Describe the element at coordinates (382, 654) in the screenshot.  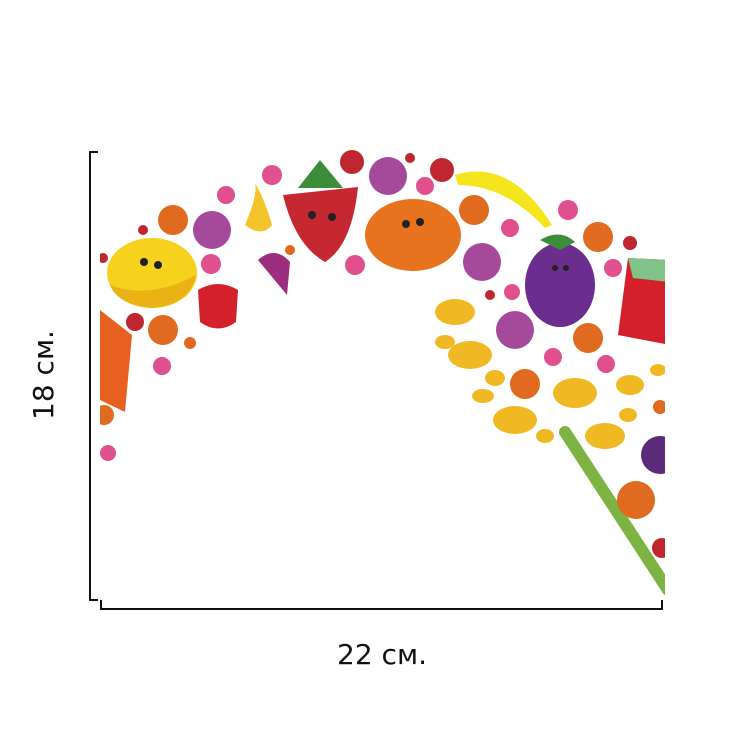
I see `width-label: 22 см.` at that location.